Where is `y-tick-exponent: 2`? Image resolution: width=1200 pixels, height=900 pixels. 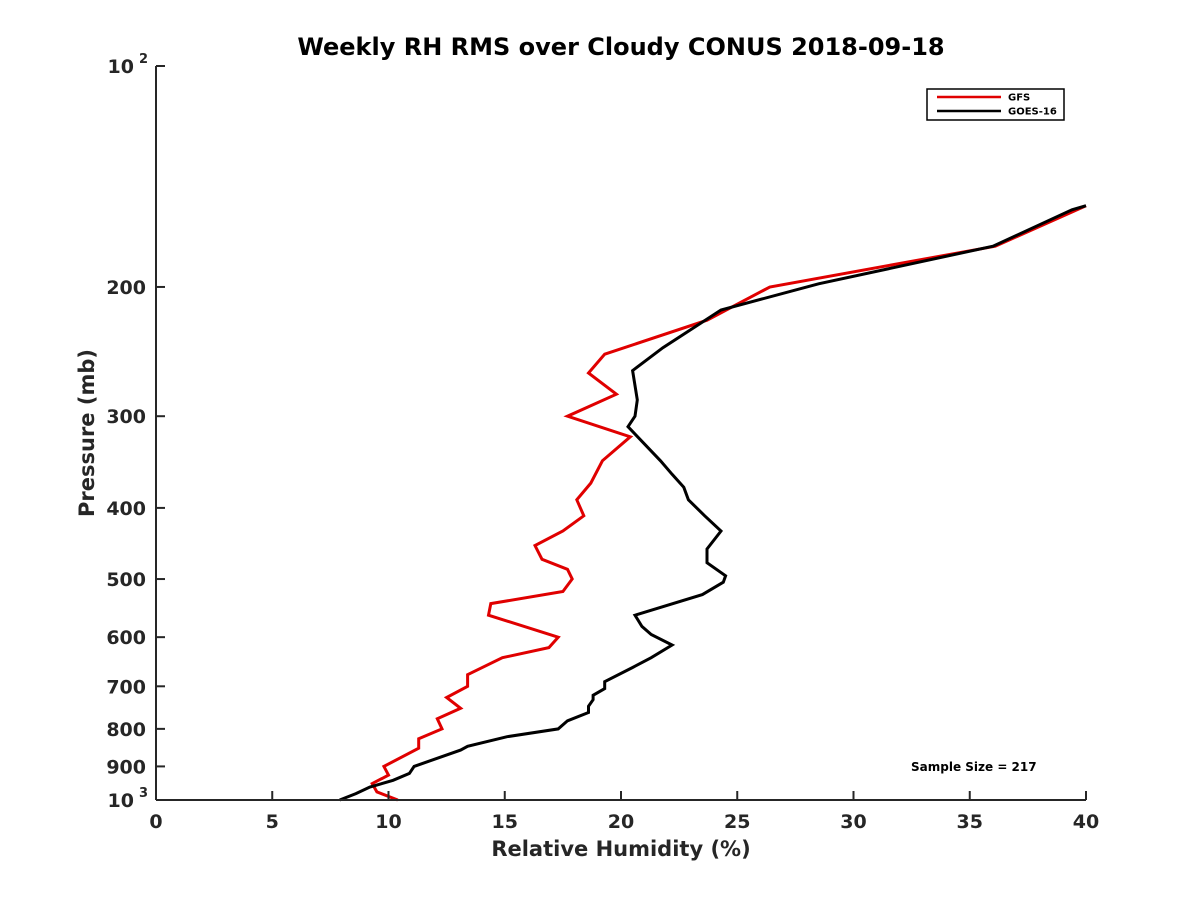 y-tick-exponent: 2 is located at coordinates (143, 59).